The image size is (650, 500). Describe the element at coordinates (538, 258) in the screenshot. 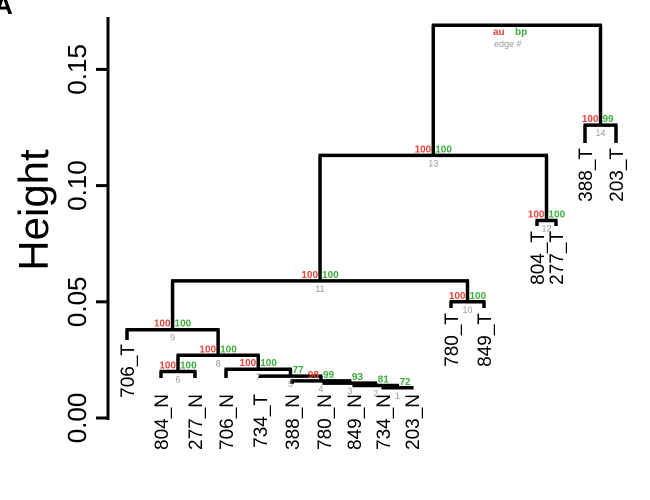

I see `leaf-label: 804_T` at that location.